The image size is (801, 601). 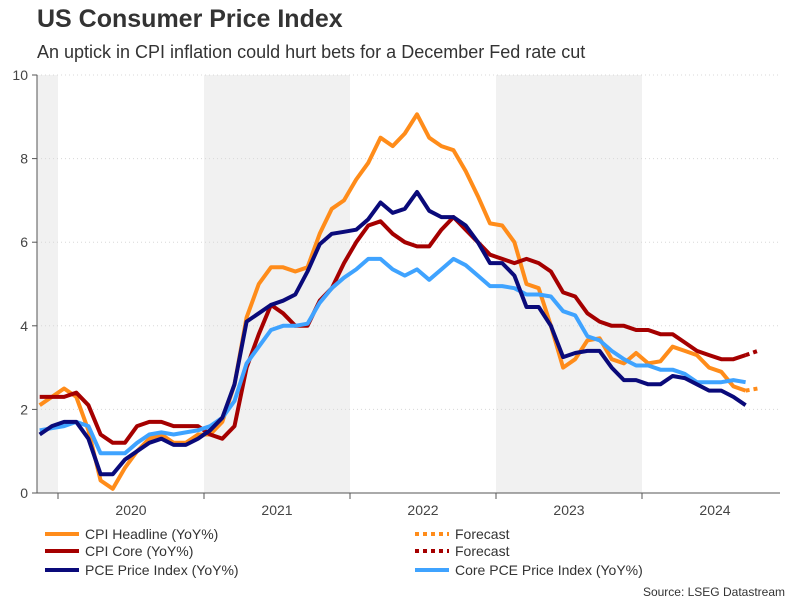 I want to click on x-tick-label: 2021, so click(x=276, y=510).